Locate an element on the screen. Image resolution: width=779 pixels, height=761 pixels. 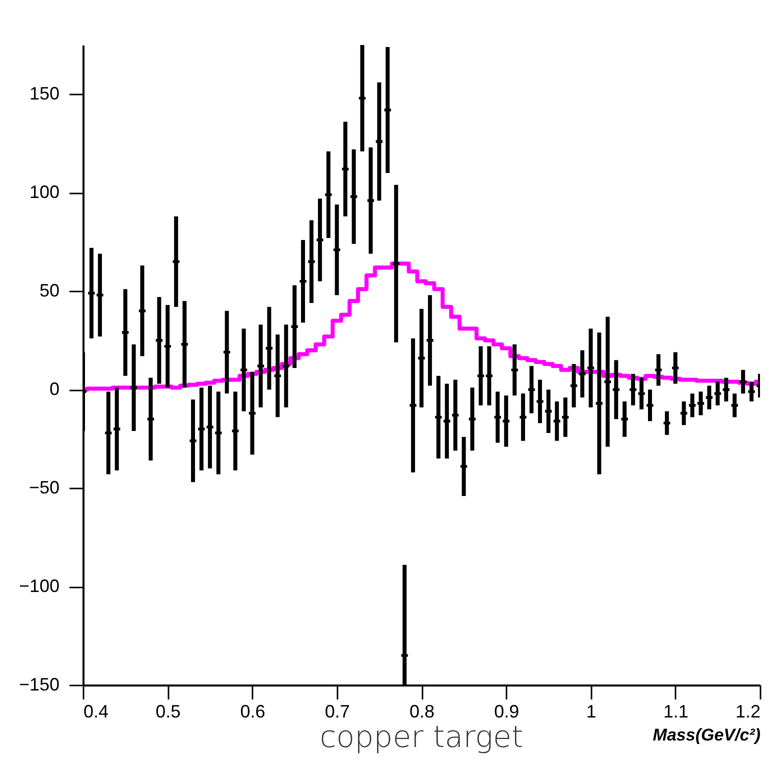
y-tick-label: −50 is located at coordinates (44, 488).